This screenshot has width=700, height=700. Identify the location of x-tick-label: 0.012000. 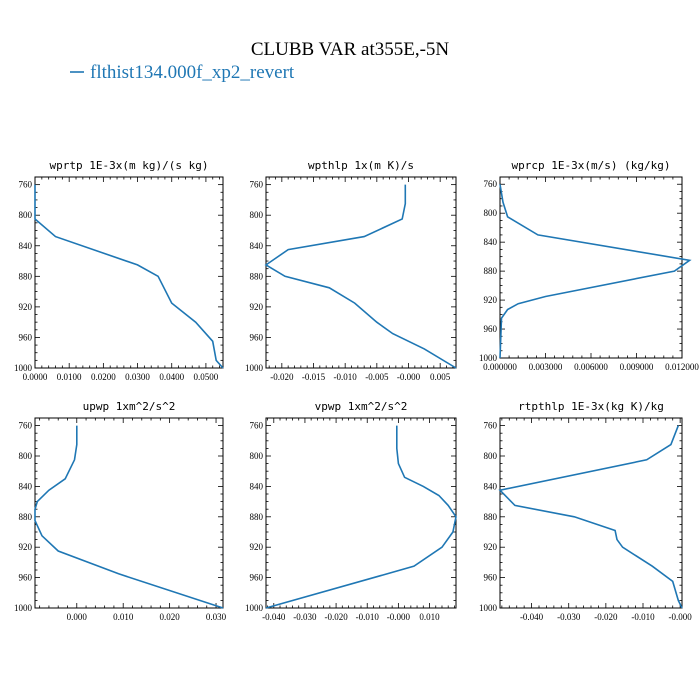
(682, 367).